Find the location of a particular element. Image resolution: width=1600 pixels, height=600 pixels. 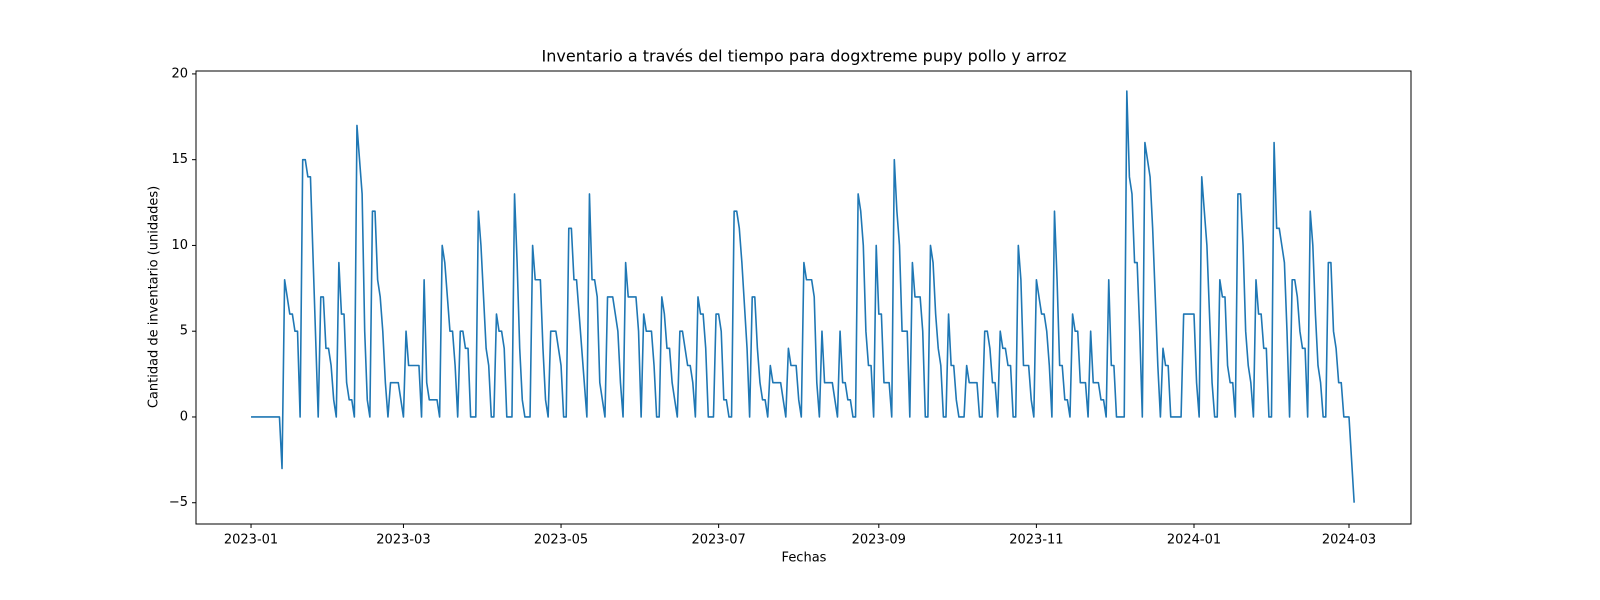

x-tick-label: 2023-07 is located at coordinates (718, 540).